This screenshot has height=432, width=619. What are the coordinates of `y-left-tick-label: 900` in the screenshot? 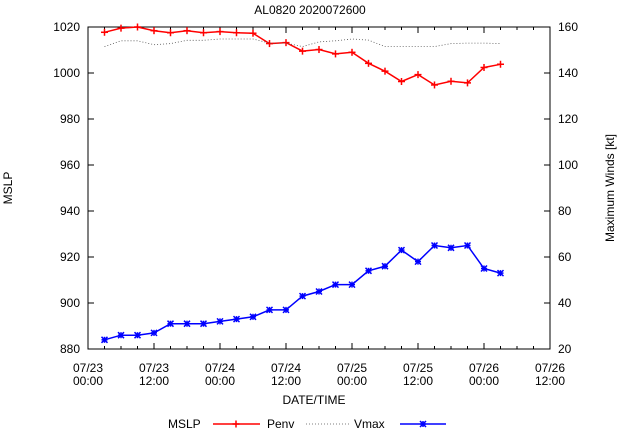 It's located at (70, 303).